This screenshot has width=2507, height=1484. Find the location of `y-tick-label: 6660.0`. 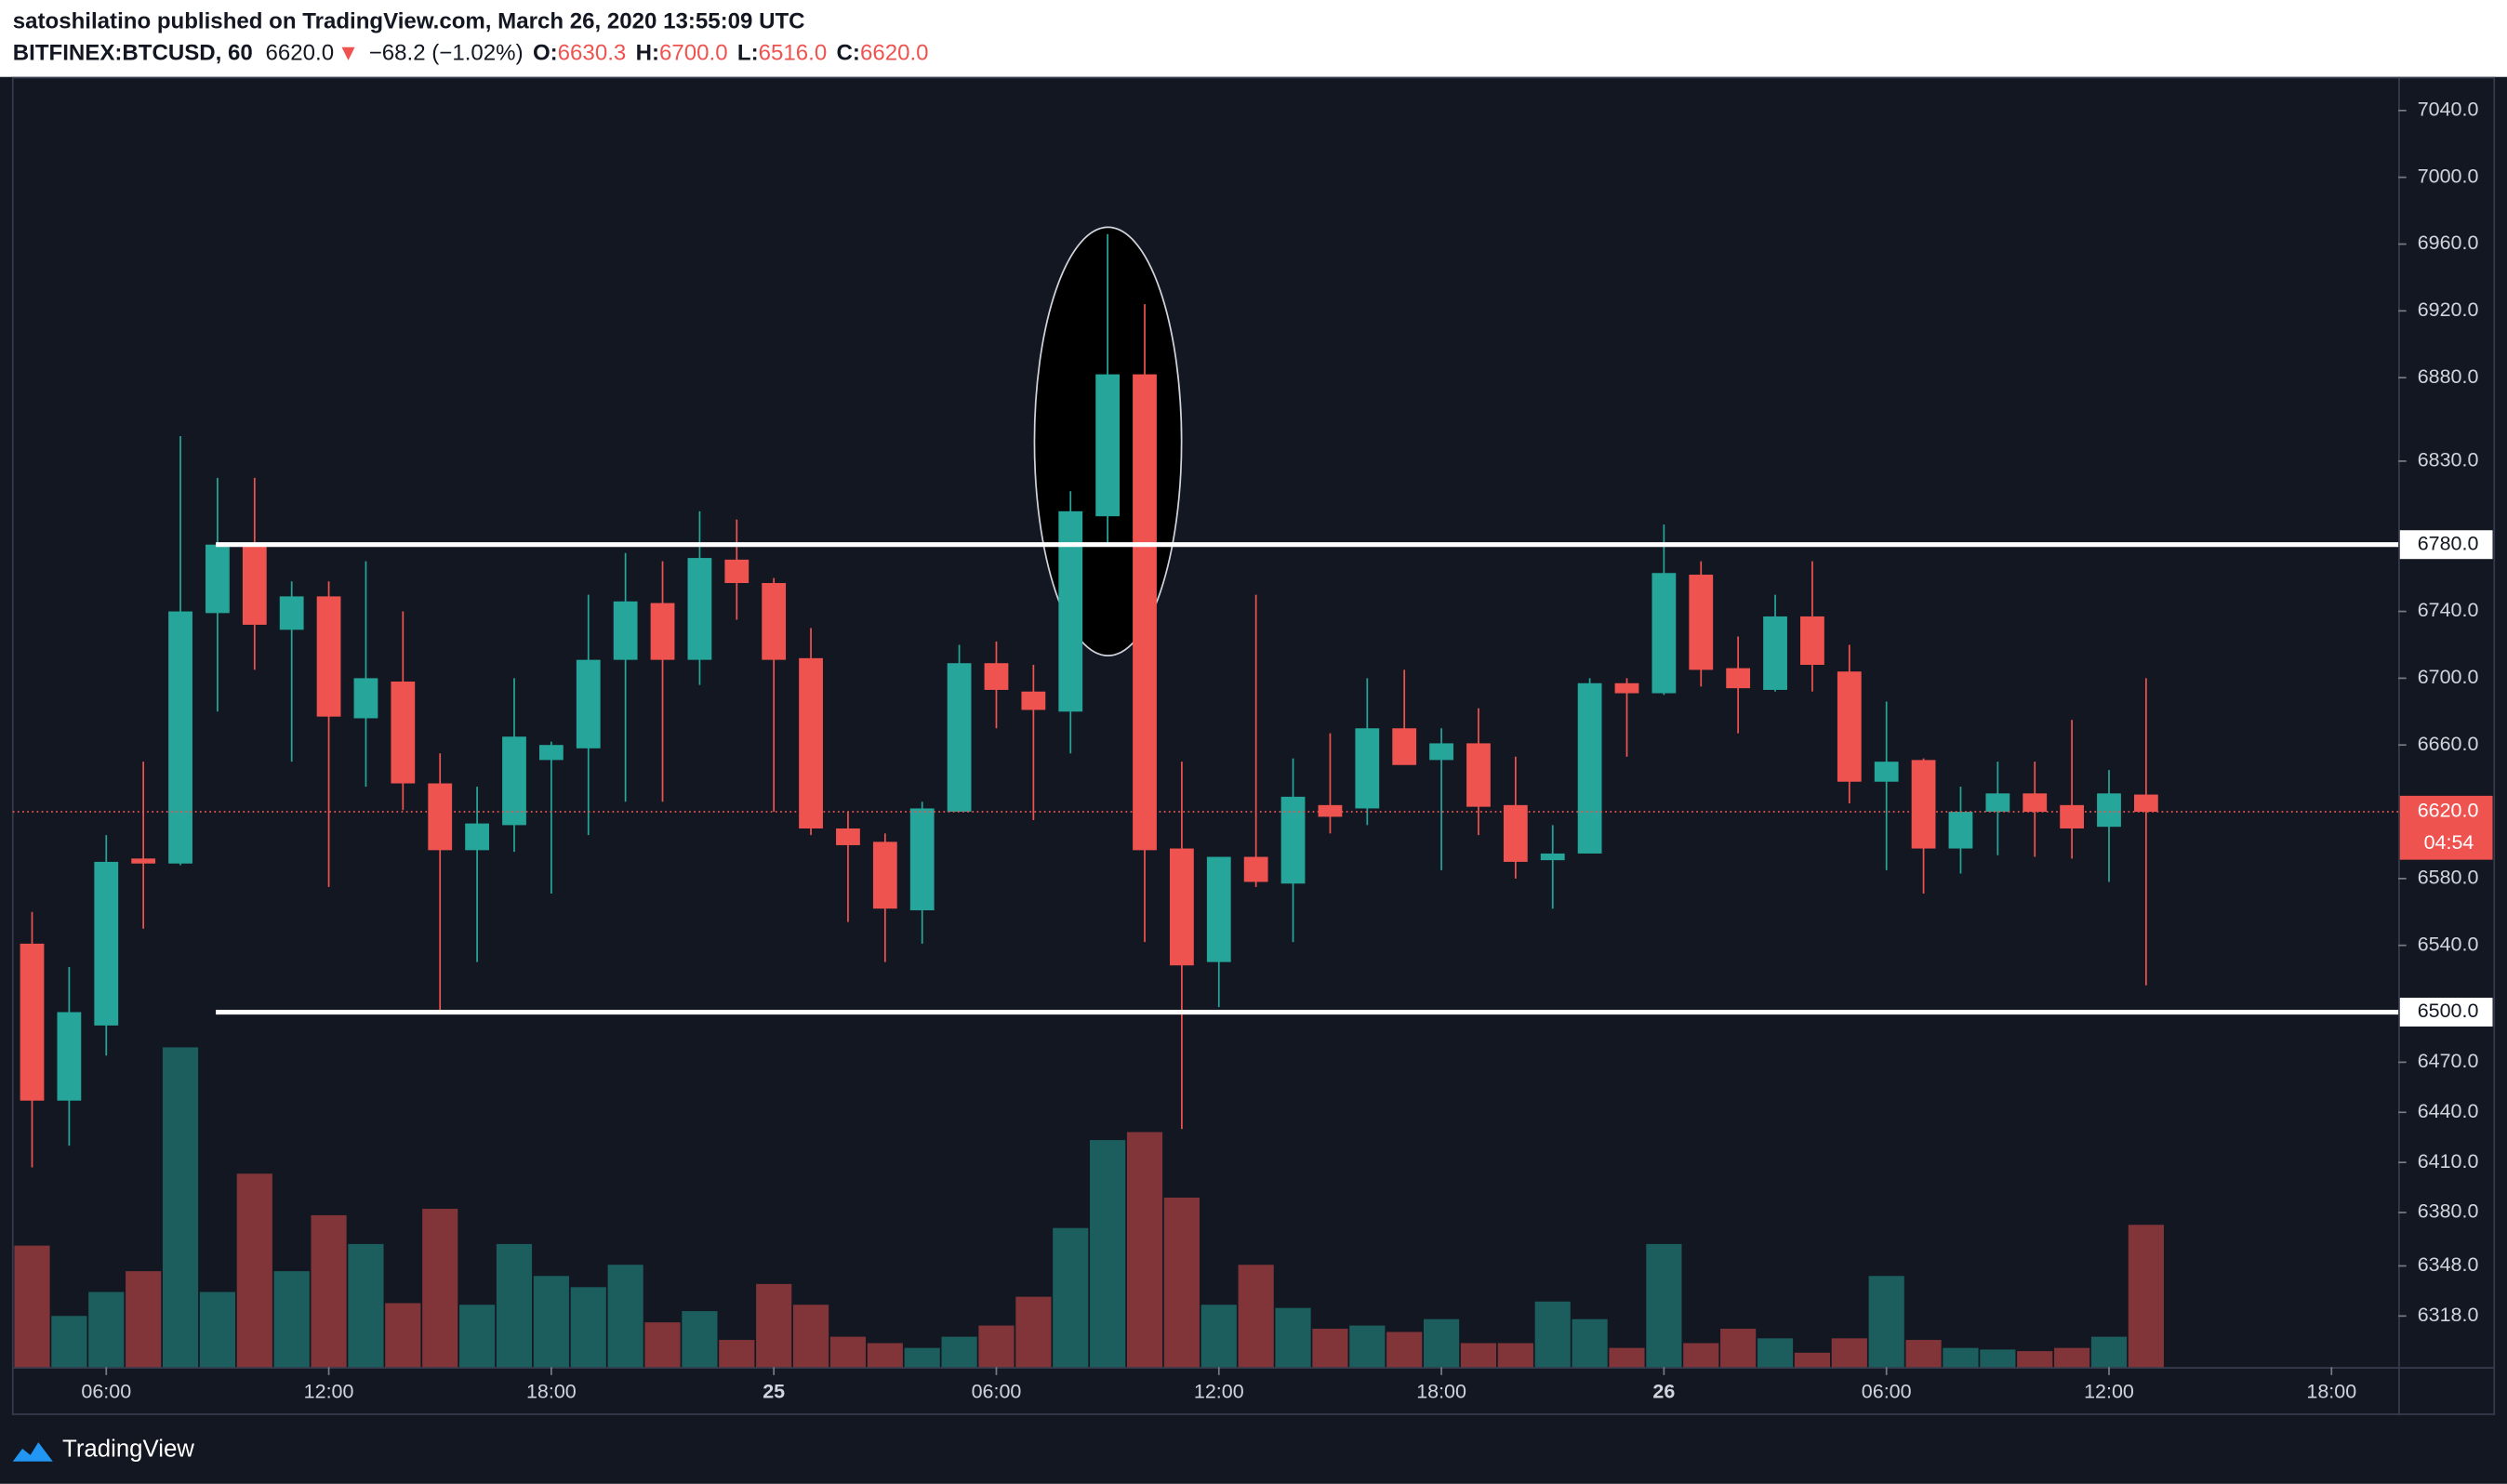

y-tick-label: 6660.0 is located at coordinates (2448, 744).